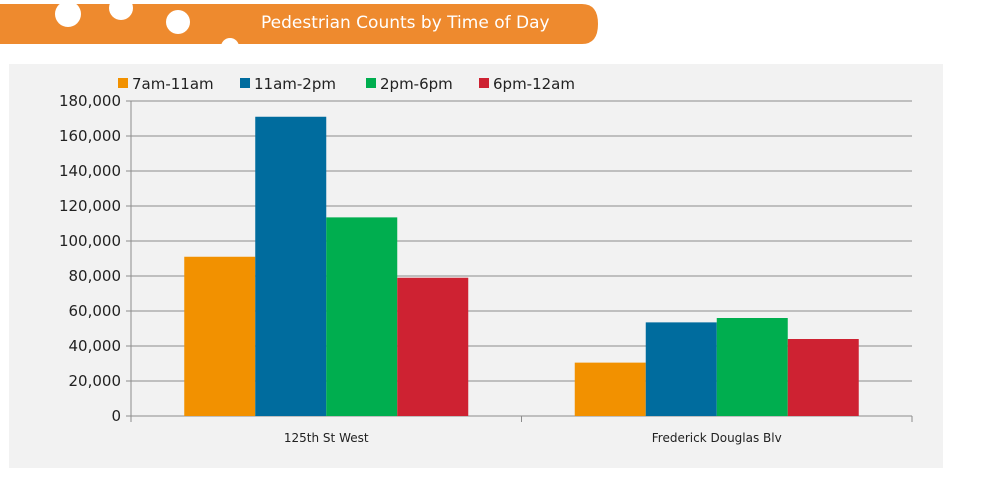  I want to click on y-tick-label: 100,000, so click(90, 241).